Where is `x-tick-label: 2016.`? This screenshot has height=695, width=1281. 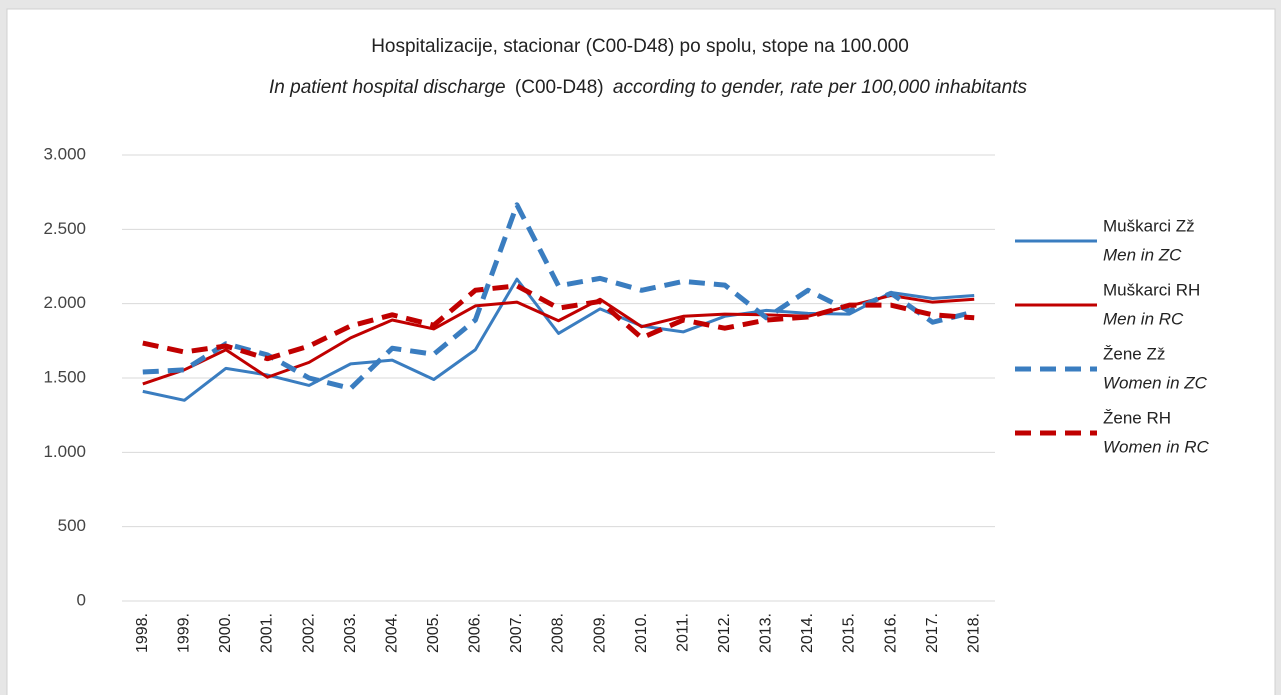 x-tick-label: 2016. is located at coordinates (890, 633).